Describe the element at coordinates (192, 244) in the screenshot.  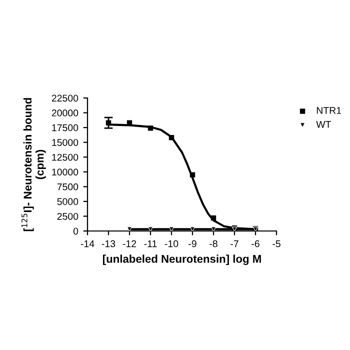
I see `x-tick-label: -9` at that location.